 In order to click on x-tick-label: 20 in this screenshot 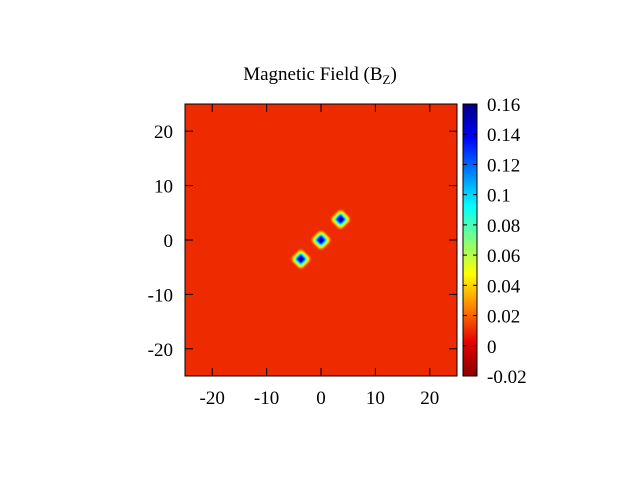, I will do `click(429, 398)`.